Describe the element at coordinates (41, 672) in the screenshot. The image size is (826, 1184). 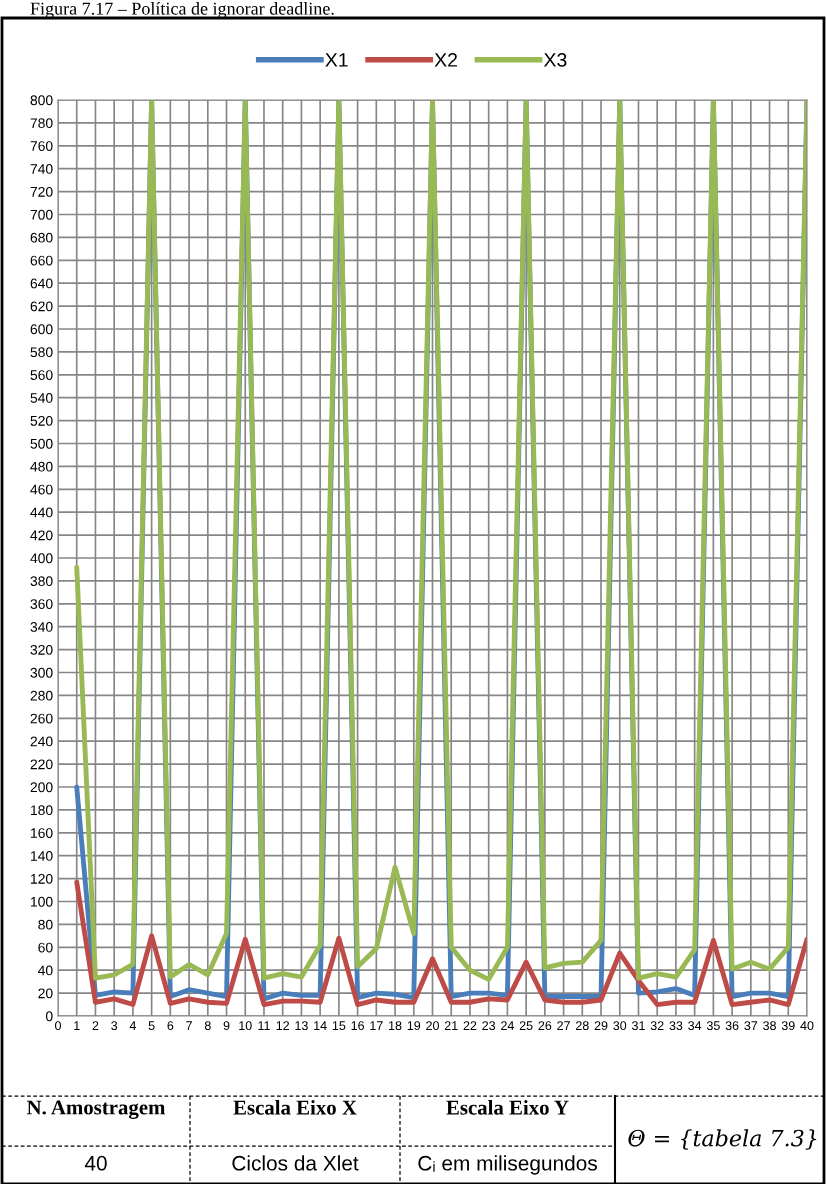
I see `y-tick-label: 300` at that location.